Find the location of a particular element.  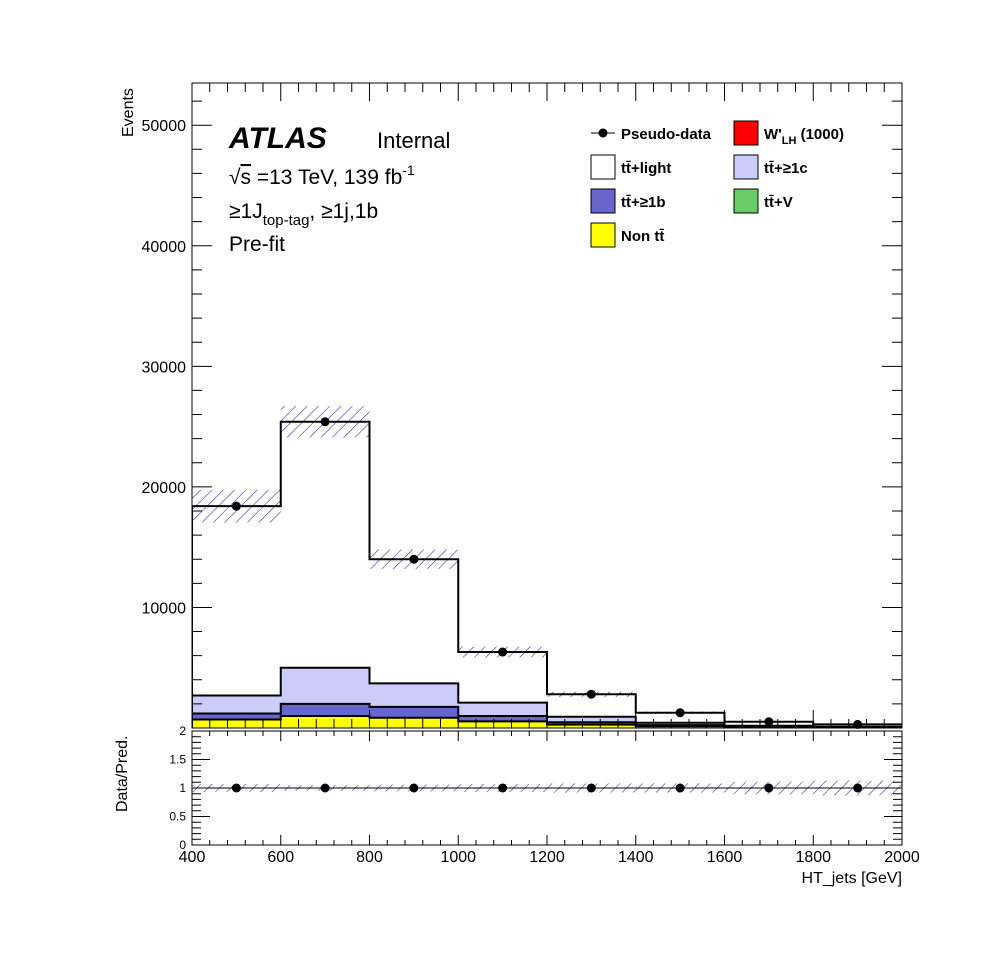

ratio-points is located at coordinates (547, 788).